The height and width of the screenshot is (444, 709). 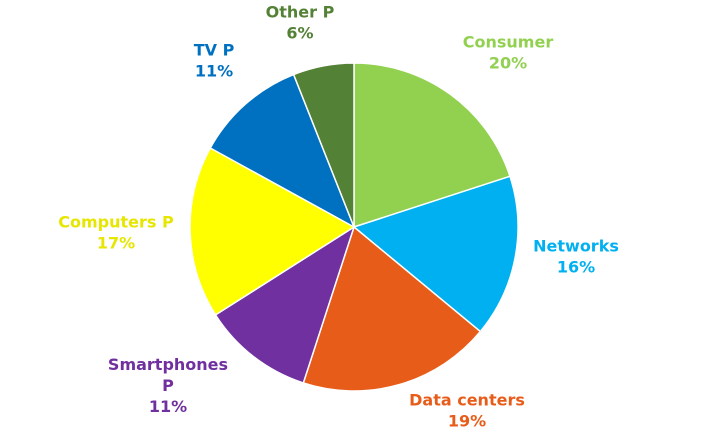 What do you see at coordinates (116, 222) in the screenshot?
I see `pie-label-name: Computers P` at bounding box center [116, 222].